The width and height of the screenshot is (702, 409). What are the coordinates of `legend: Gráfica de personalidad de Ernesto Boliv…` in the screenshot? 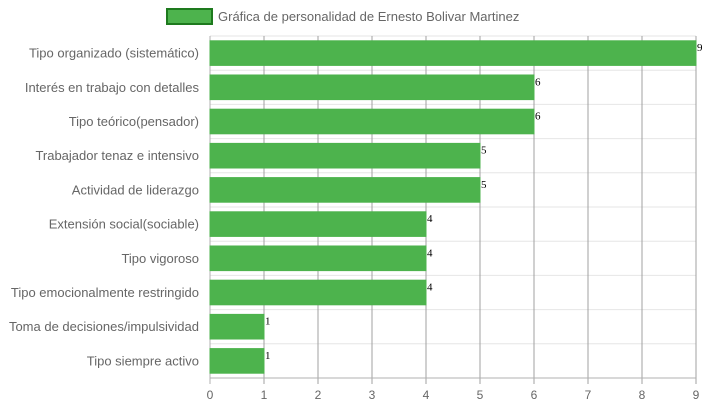 It's located at (342, 16).